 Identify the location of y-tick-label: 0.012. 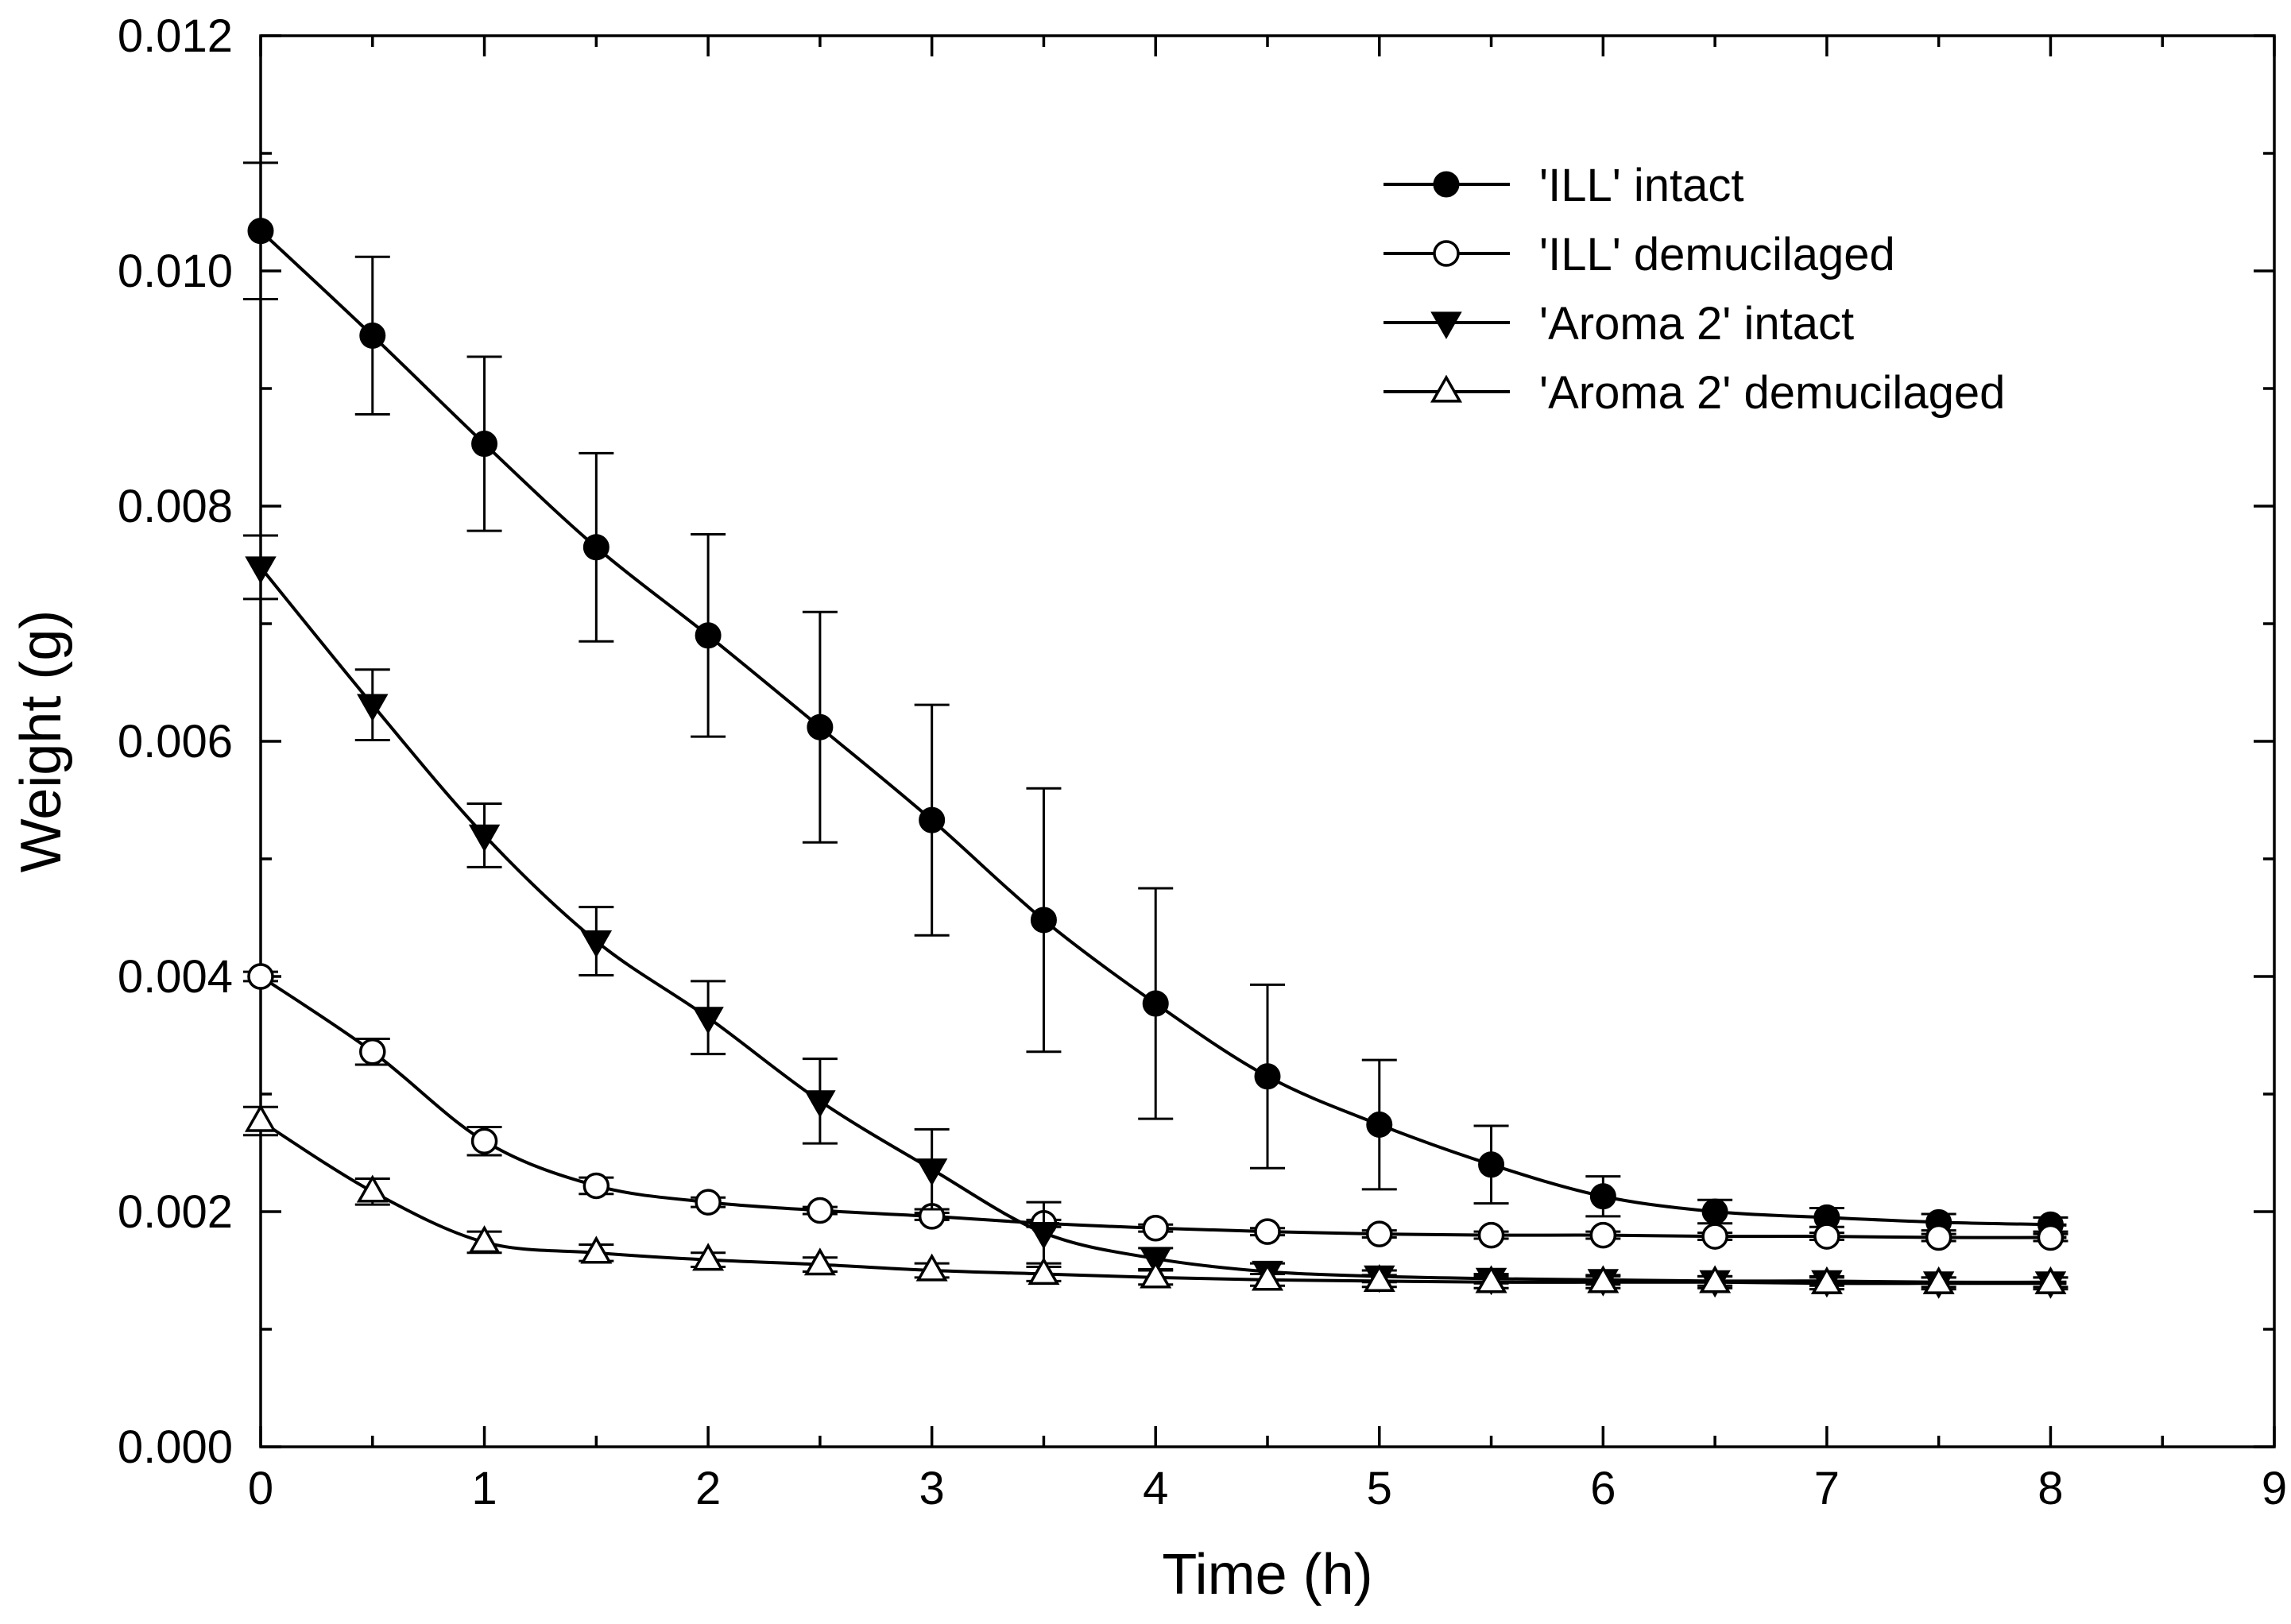
(176, 36).